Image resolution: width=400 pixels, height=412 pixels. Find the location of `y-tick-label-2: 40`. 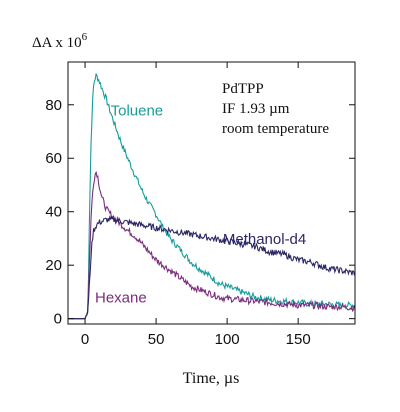

y-tick-label-2: 40 is located at coordinates (53, 212).